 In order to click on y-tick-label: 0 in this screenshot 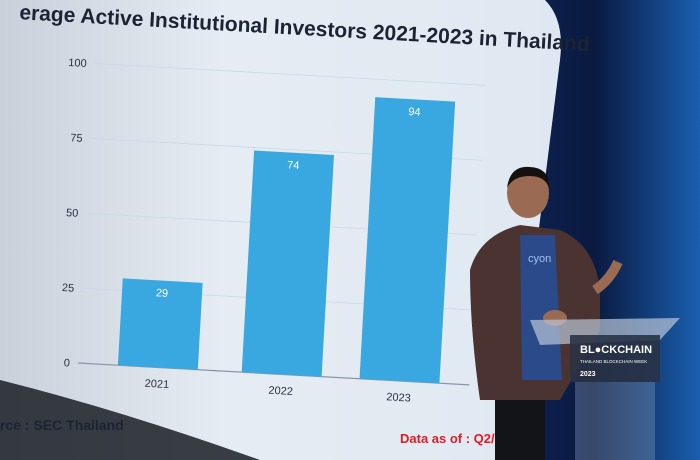, I will do `click(66, 363)`.